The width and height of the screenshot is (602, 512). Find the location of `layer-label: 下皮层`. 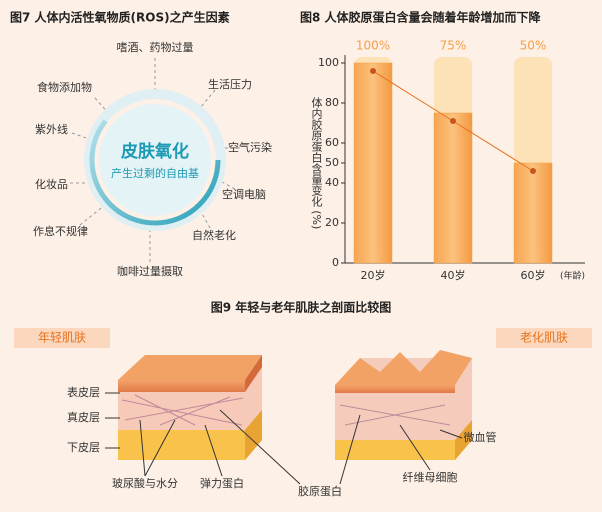

layer-label: 下皮层 is located at coordinates (83, 447).